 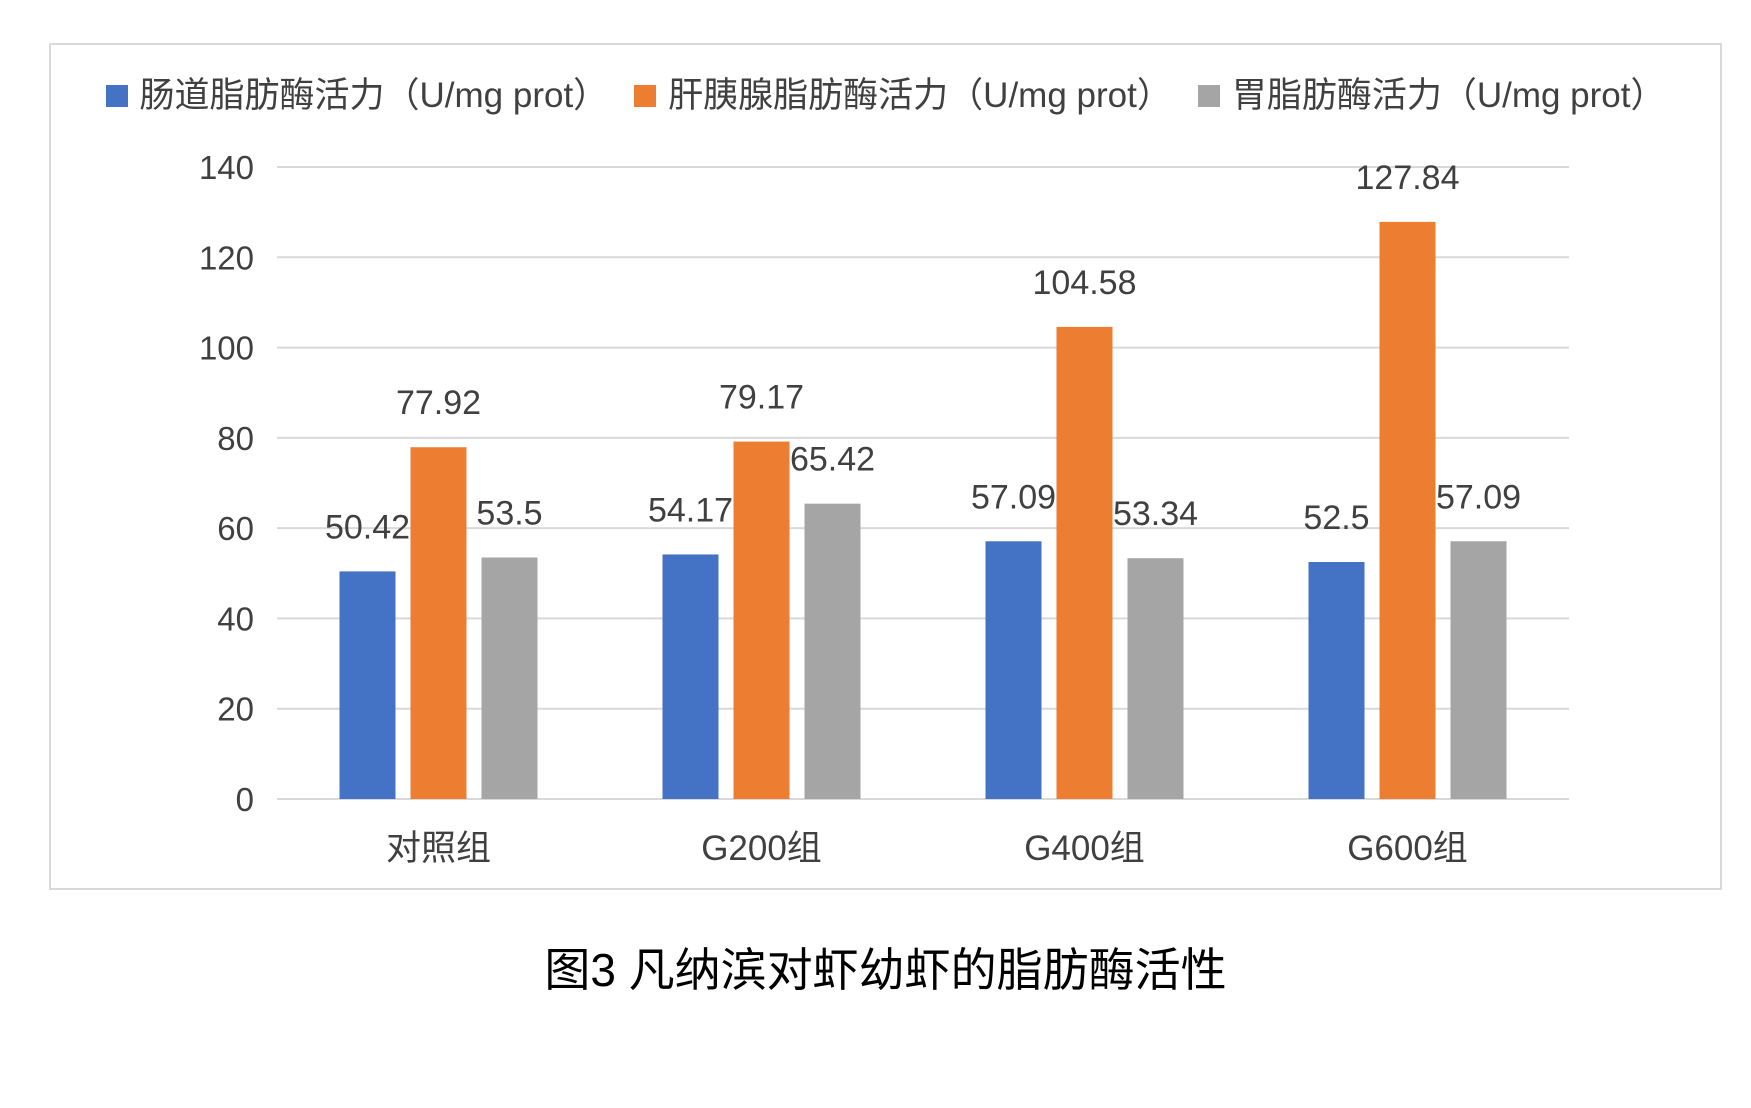 I want to click on legend-label: 胃脂肪酶活力（U/mg prot）, so click(x=1448, y=95).